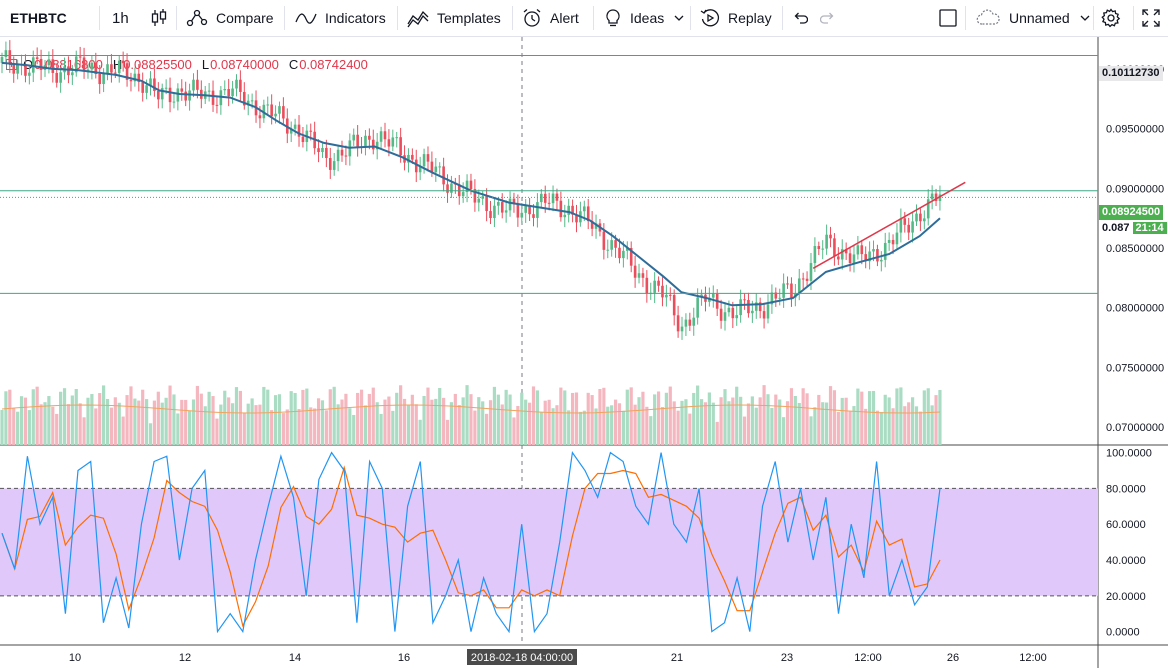  What do you see at coordinates (677, 658) in the screenshot?
I see `time-axis-label: 21` at bounding box center [677, 658].